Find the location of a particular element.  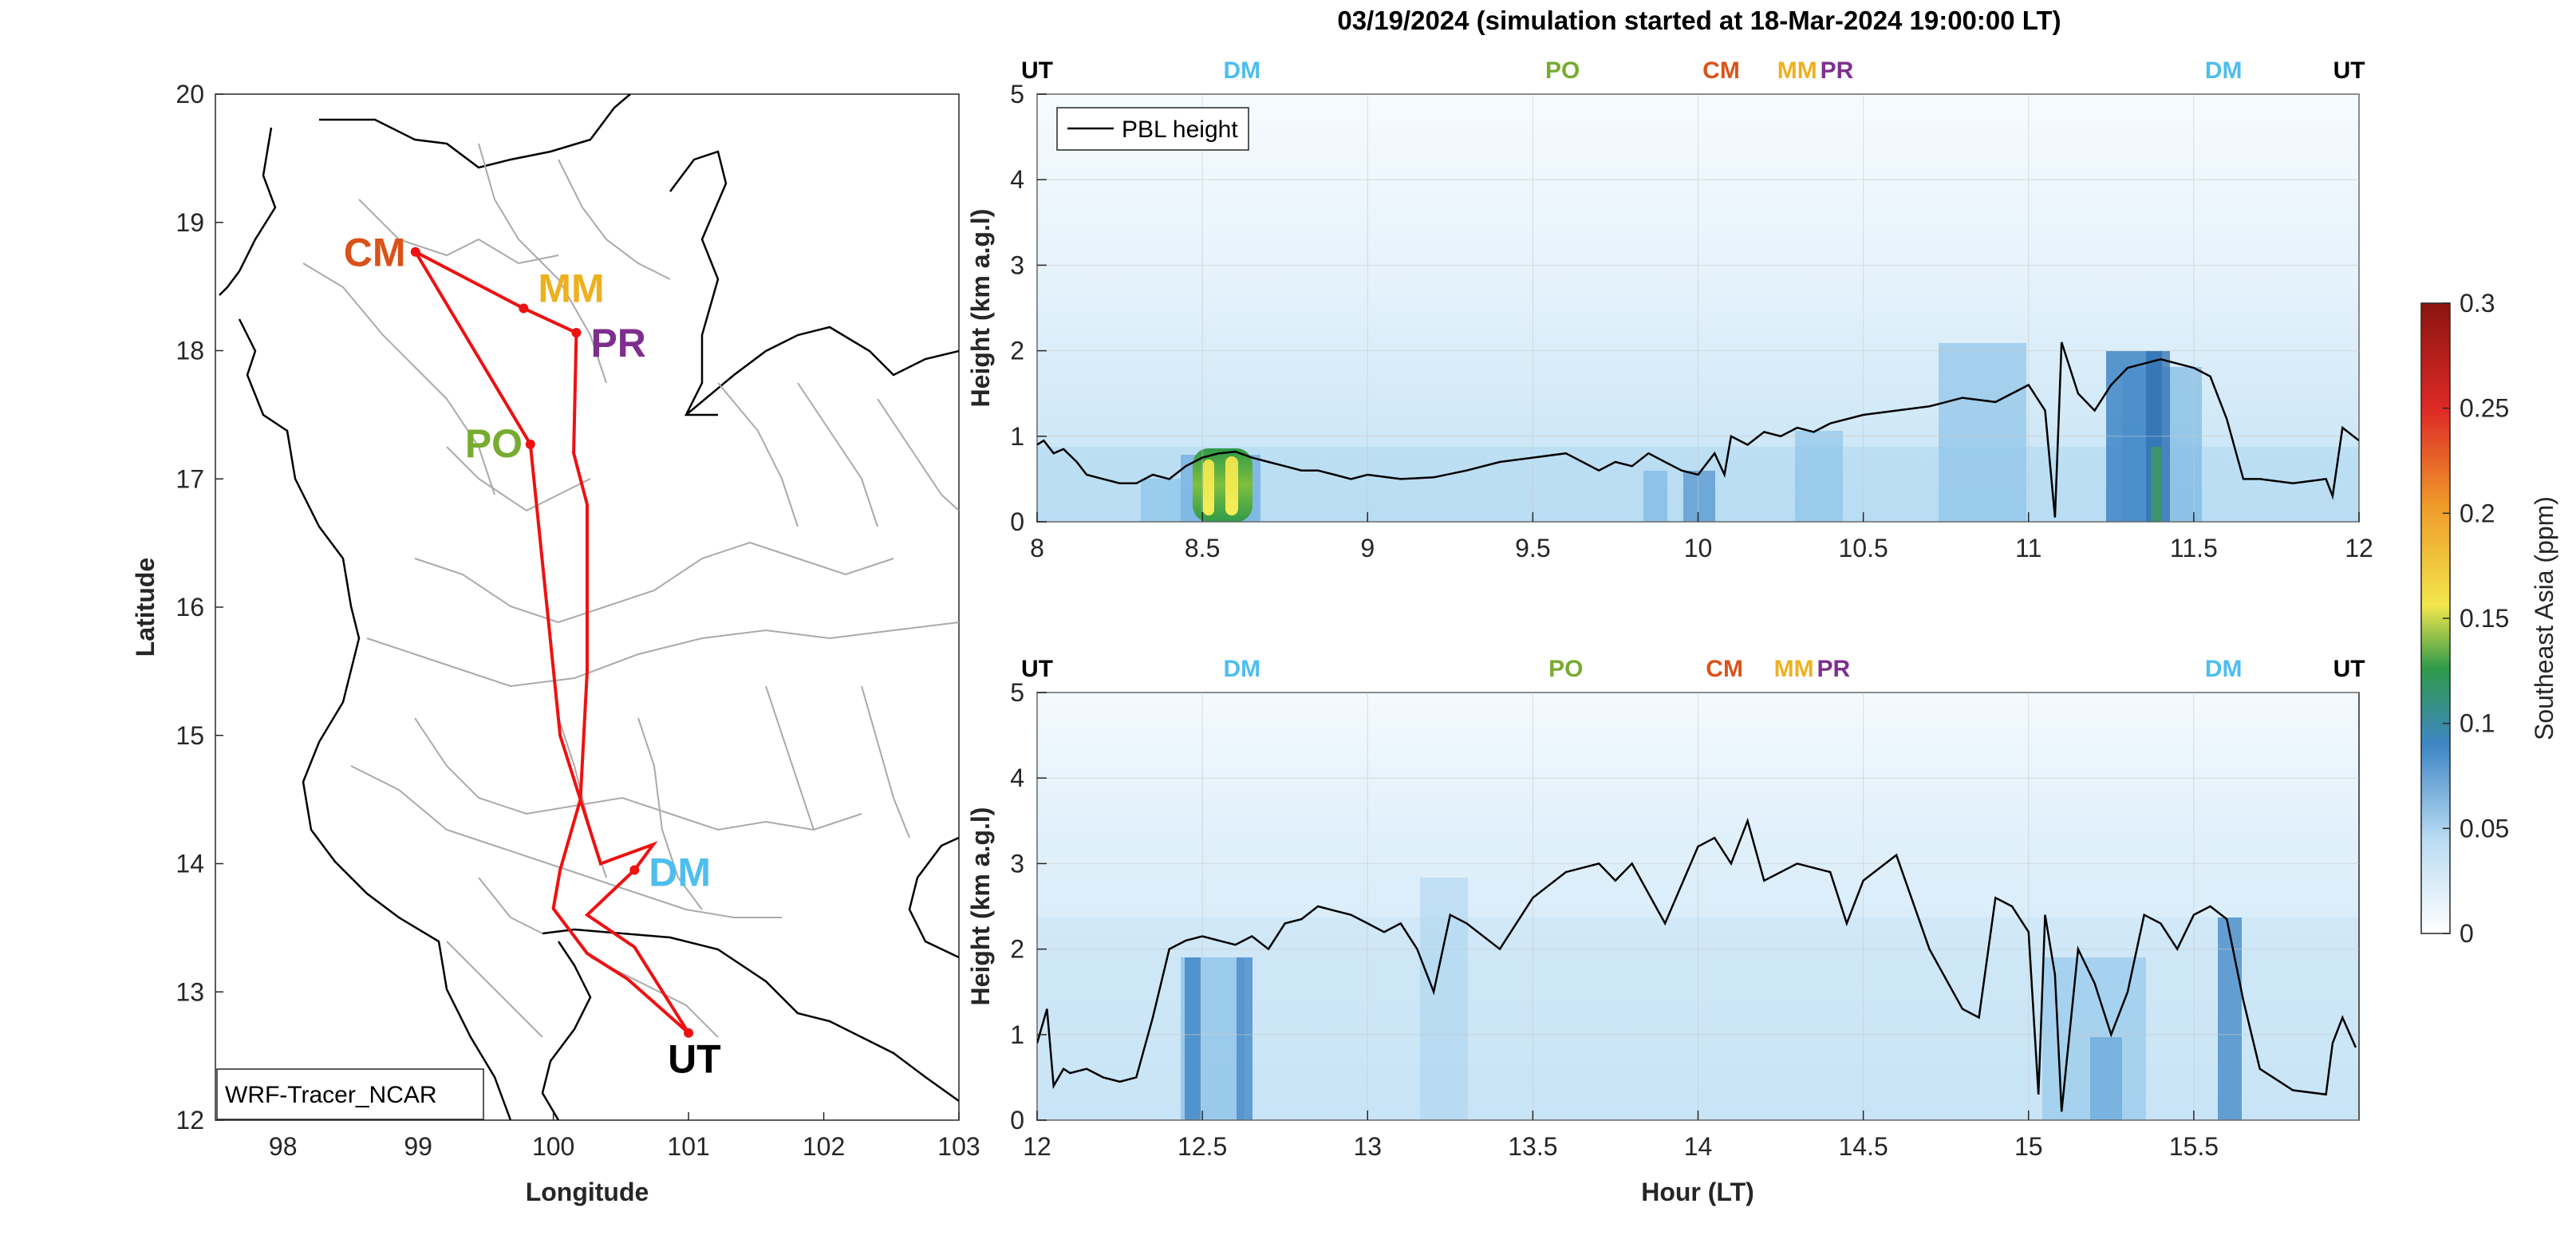

heatmap-bottom-y-label: Height (km a.g.l) is located at coordinates (980, 907).